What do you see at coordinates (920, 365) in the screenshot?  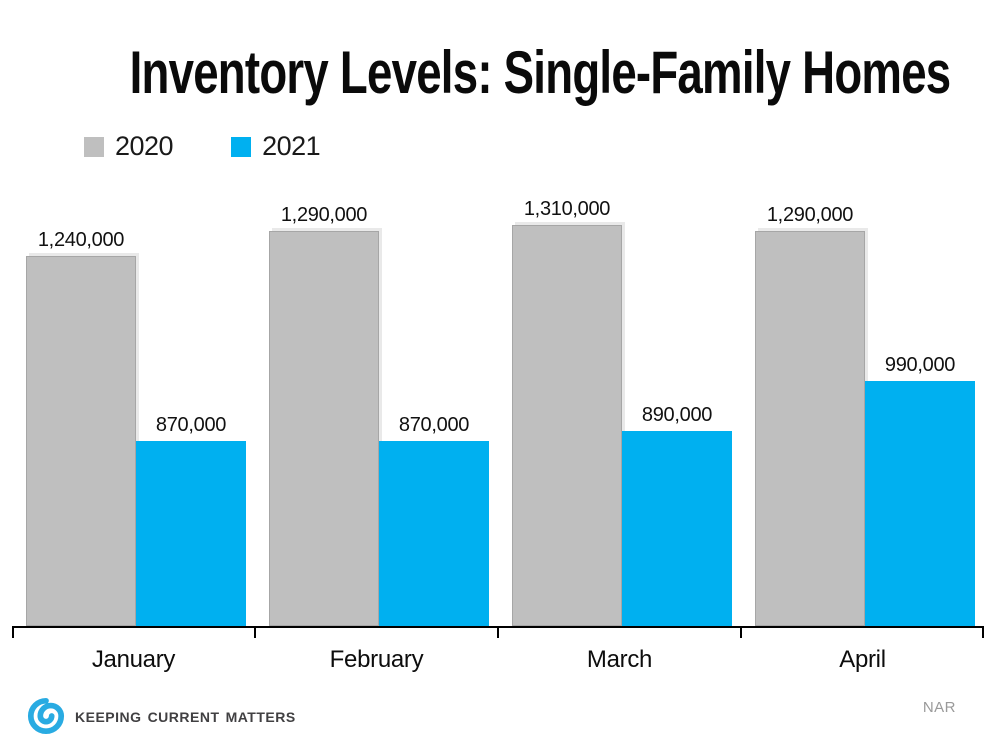 I see `data-label-2021-april: 990,000` at bounding box center [920, 365].